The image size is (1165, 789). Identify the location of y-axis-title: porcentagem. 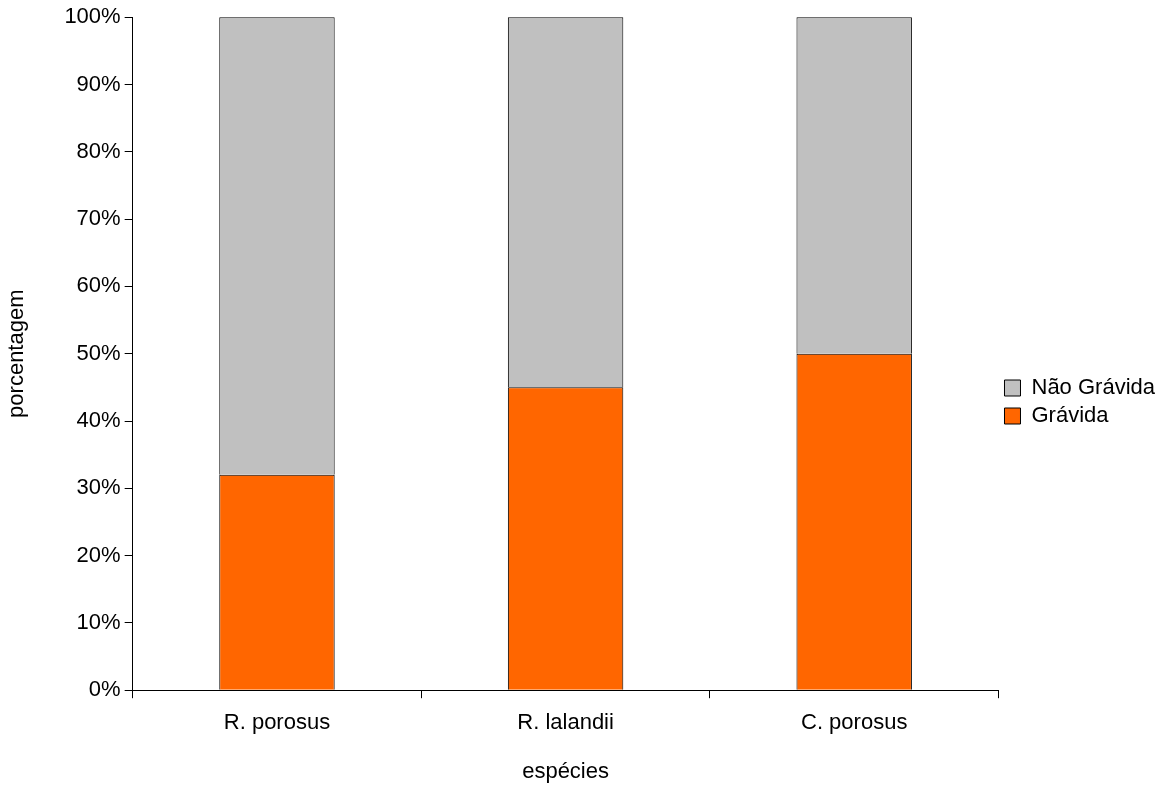
(16, 353).